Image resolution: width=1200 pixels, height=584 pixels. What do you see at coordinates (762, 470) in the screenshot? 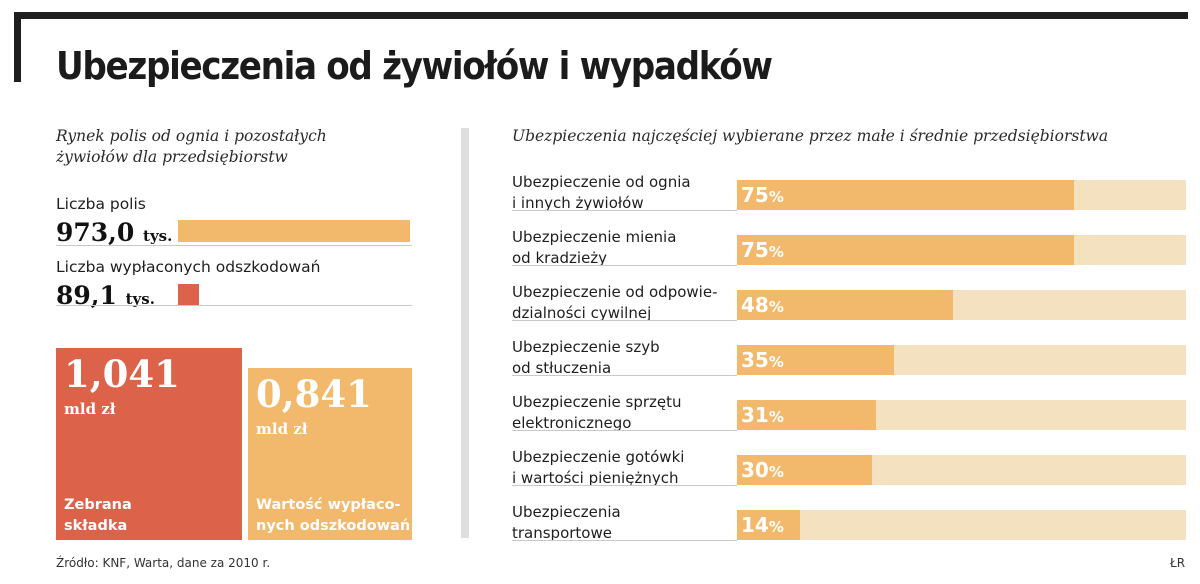
I see `bar-value-label: 30%` at bounding box center [762, 470].